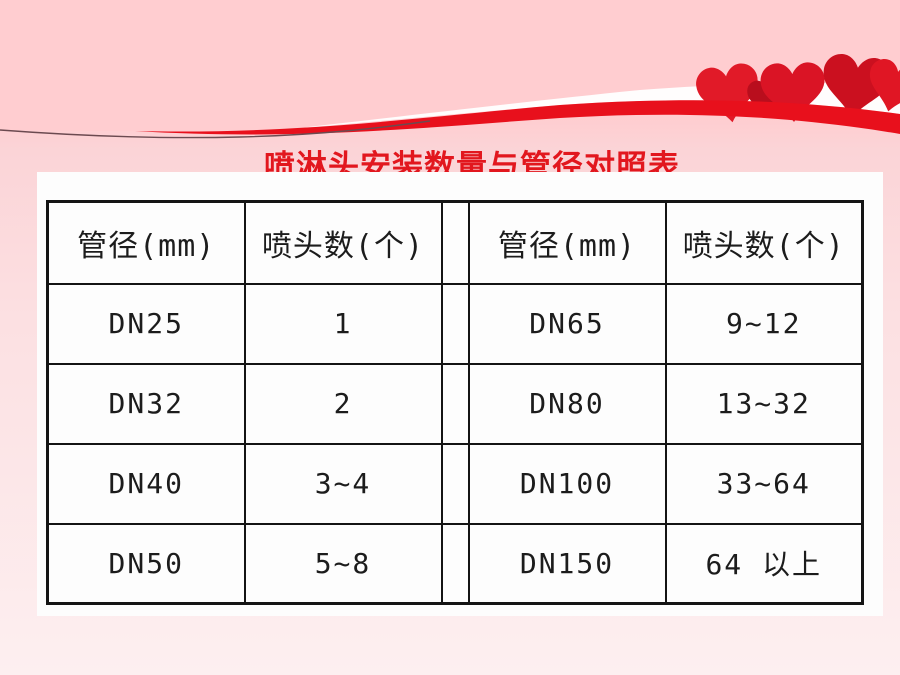 The image size is (900, 675). Describe the element at coordinates (343, 323) in the screenshot. I see `table-cell: 1` at that location.